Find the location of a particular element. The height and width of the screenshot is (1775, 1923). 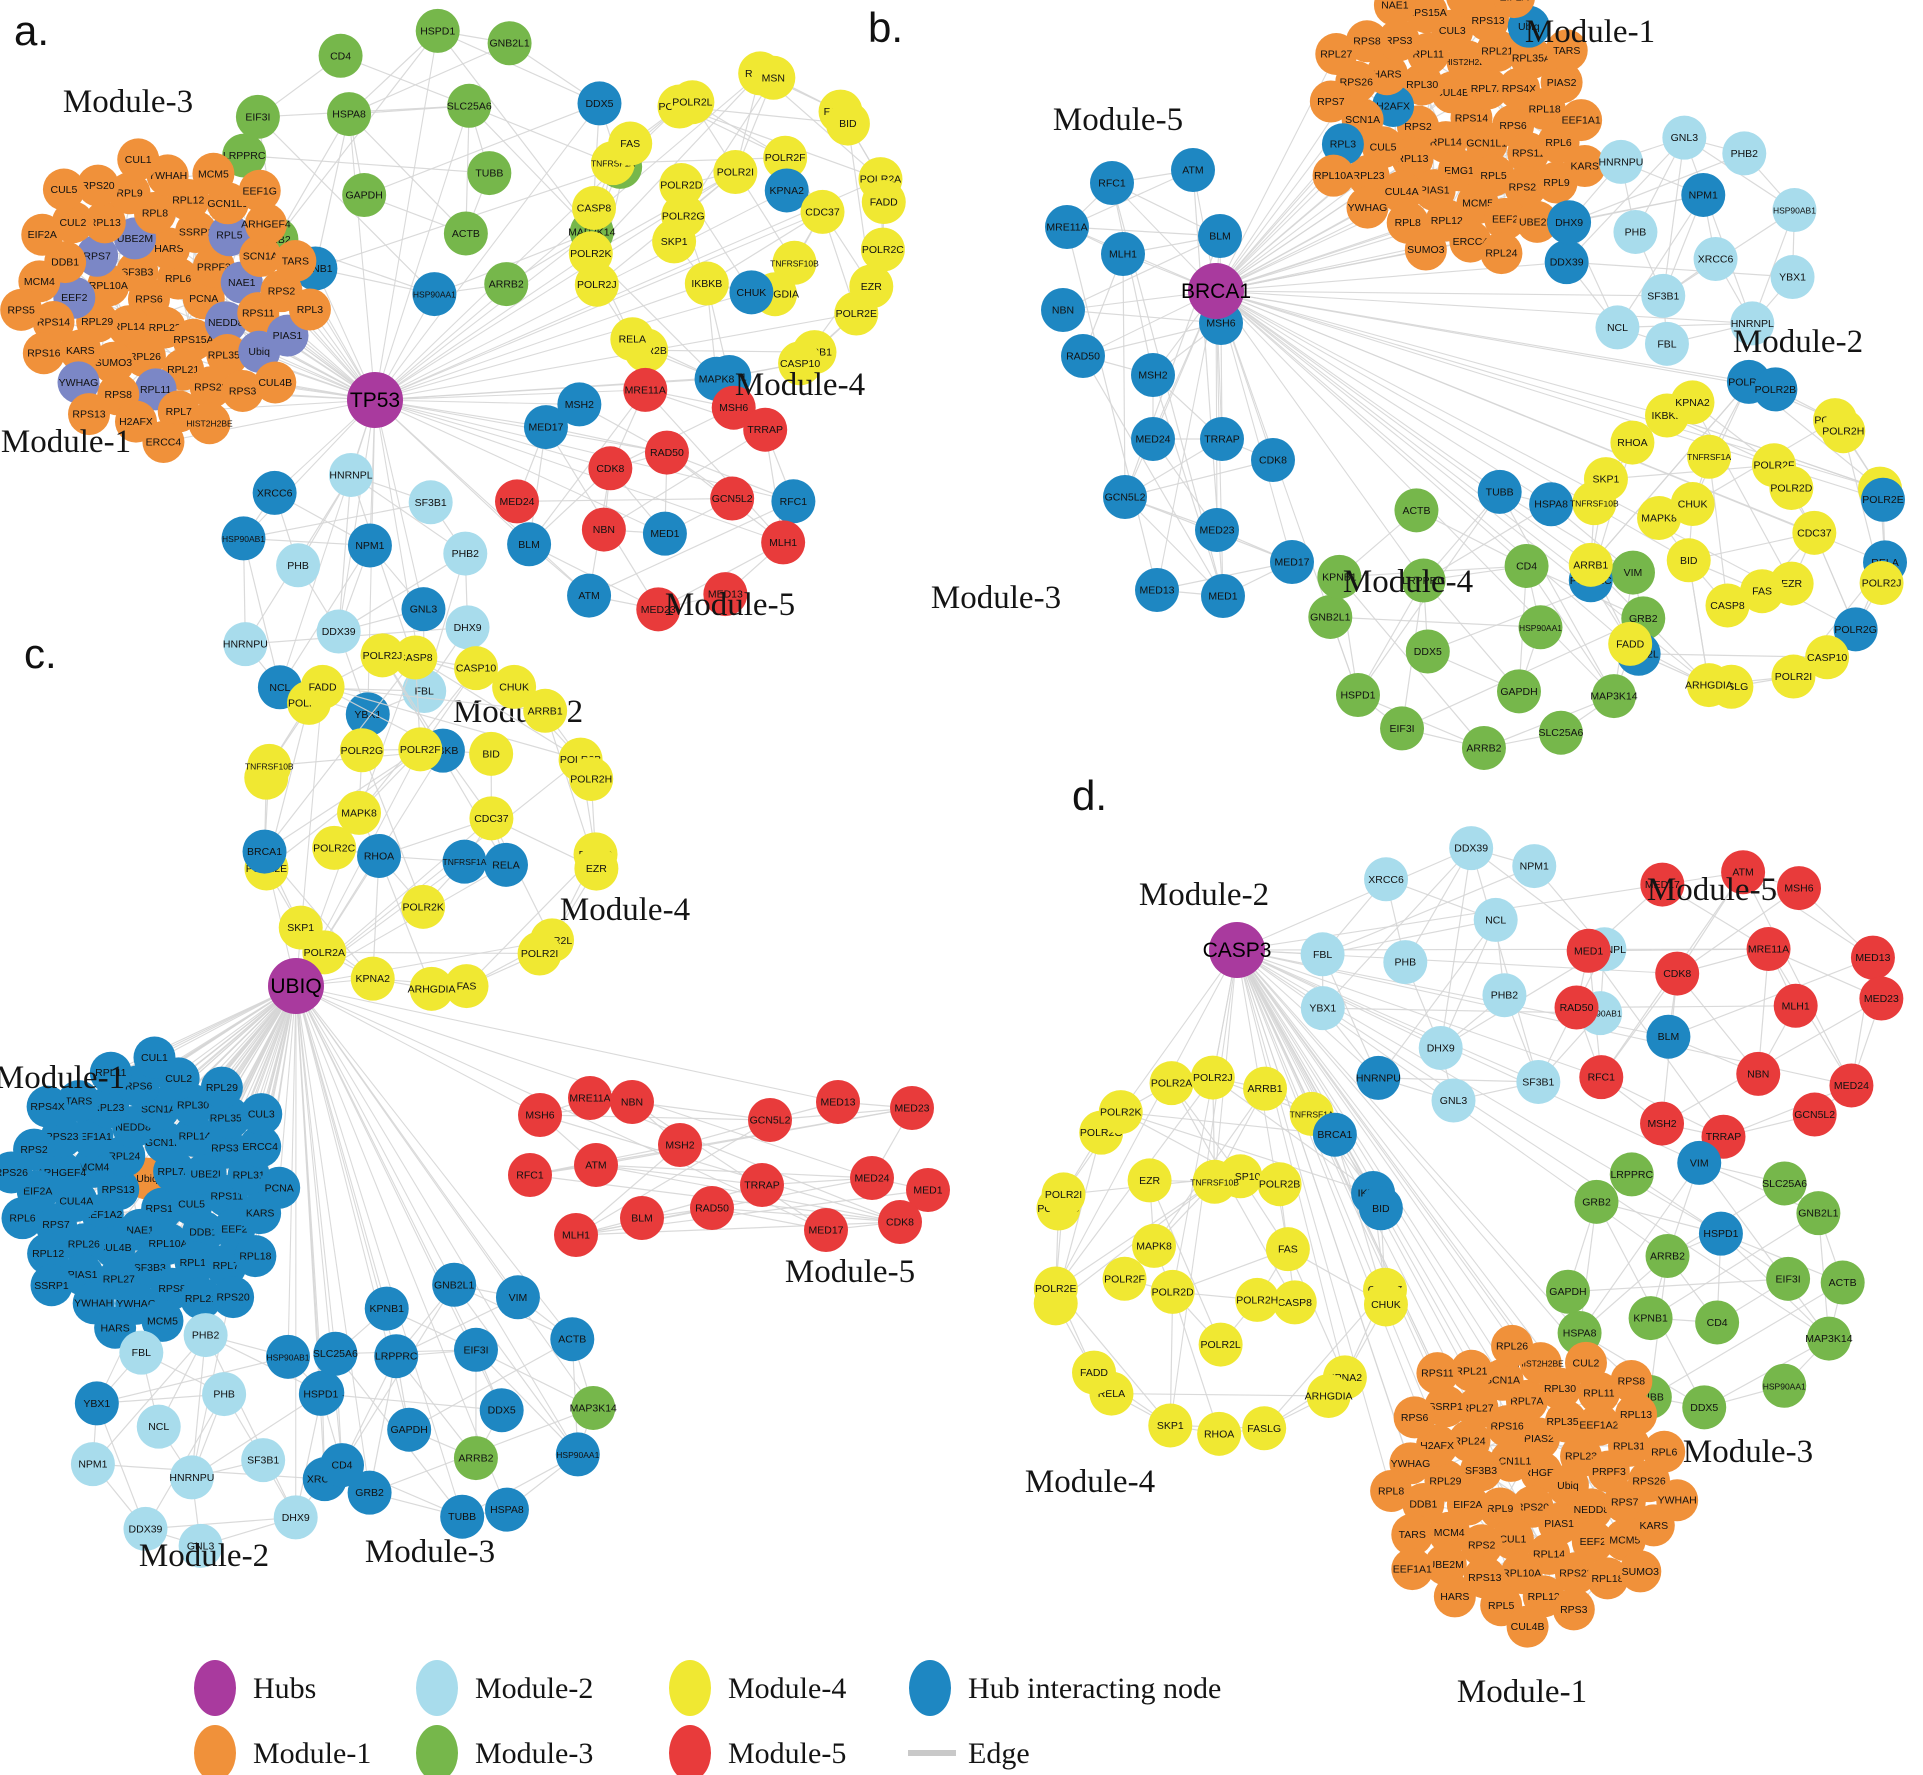

node-circle-RPS26 is located at coordinates (16, 1172).